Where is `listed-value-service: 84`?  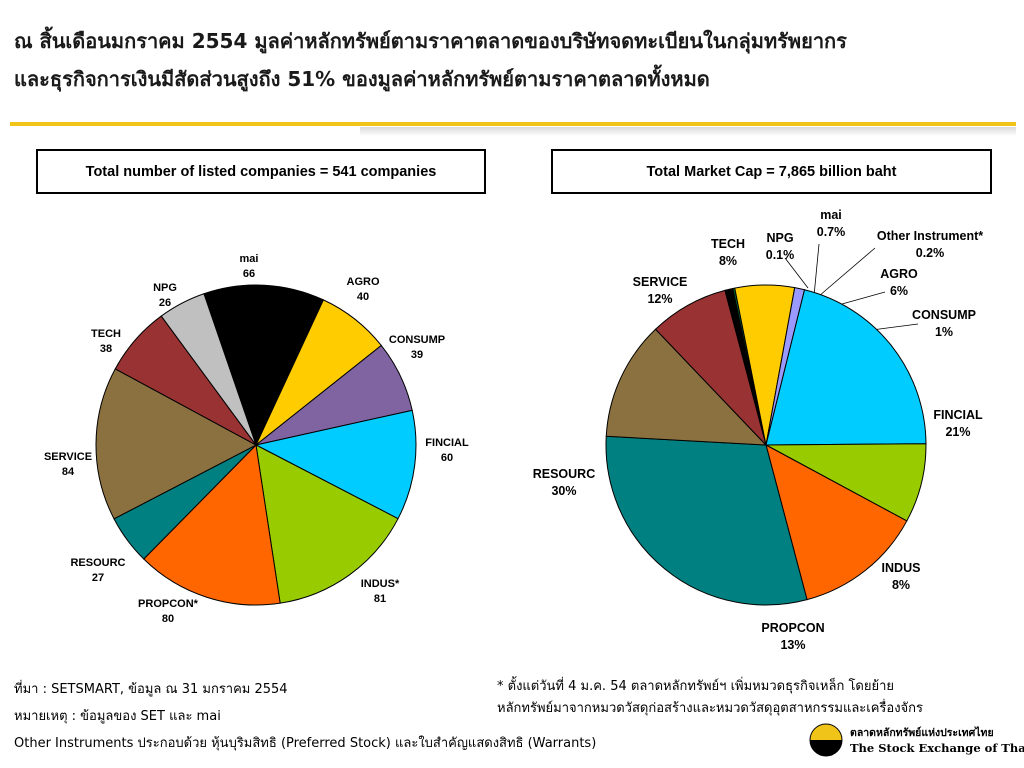
listed-value-service: 84 is located at coordinates (68, 472).